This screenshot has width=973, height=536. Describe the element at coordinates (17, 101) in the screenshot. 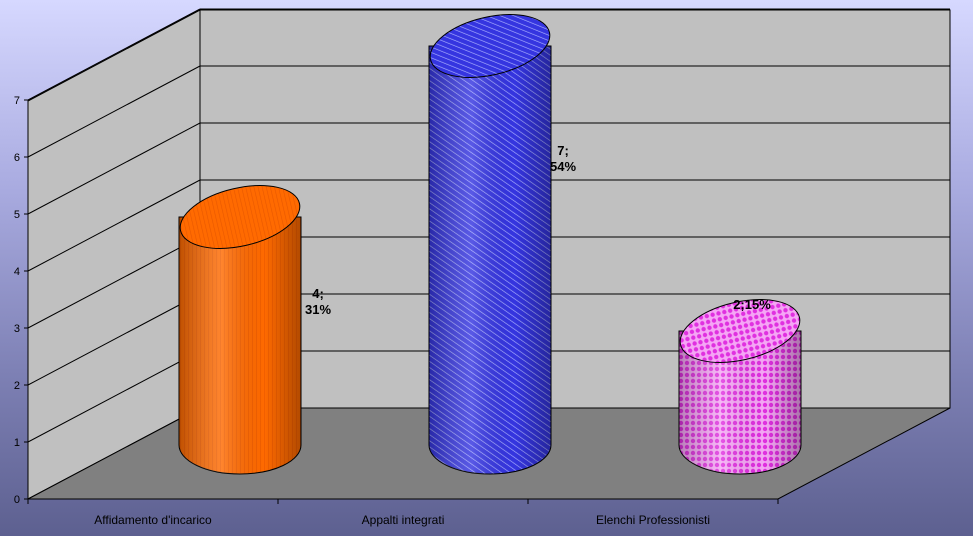

I see `y-tick-label: 7` at that location.